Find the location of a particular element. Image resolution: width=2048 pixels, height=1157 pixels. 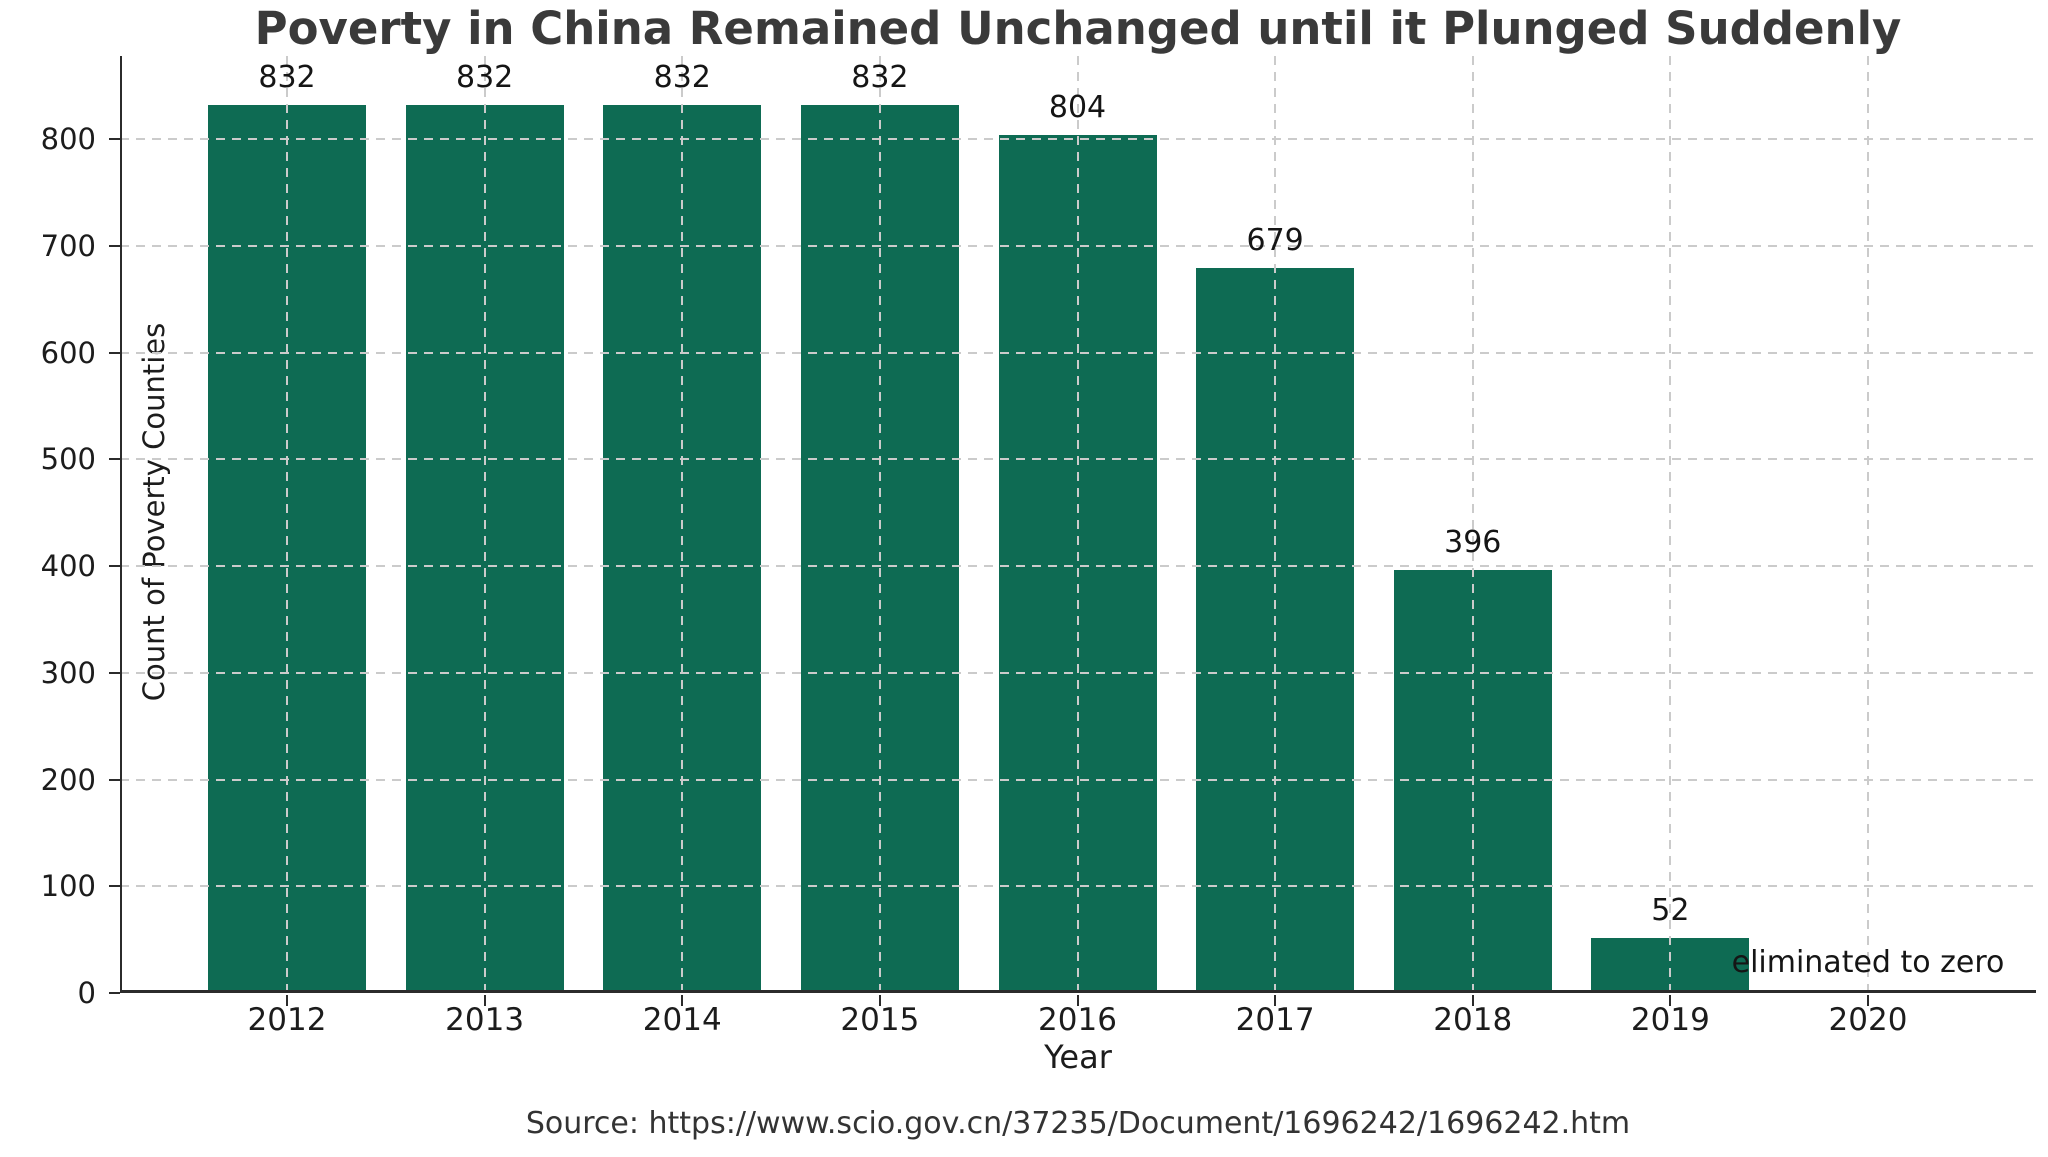

y-tick-label: 0 is located at coordinates (86, 993).